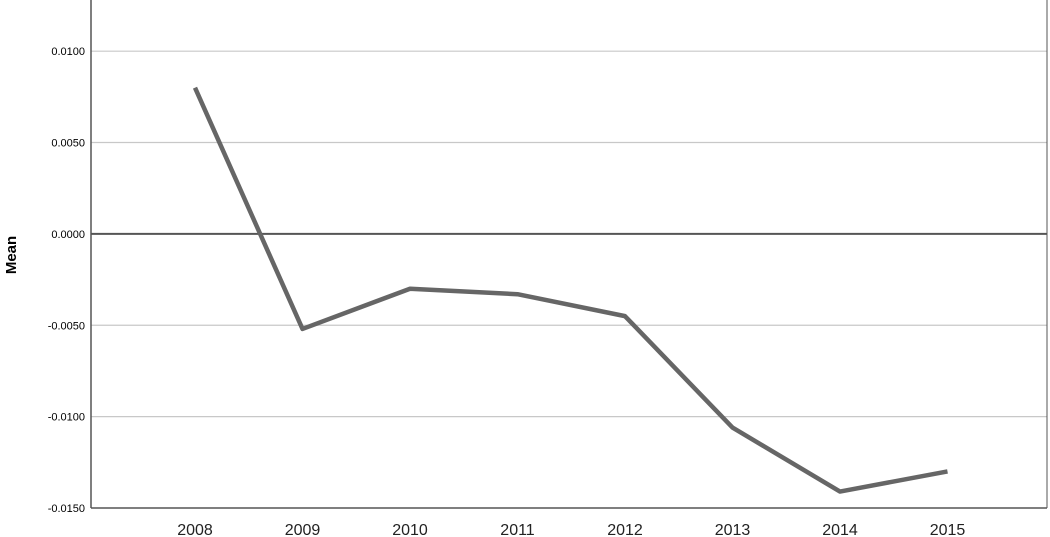 The image size is (1050, 537). What do you see at coordinates (303, 529) in the screenshot?
I see `x-tick-label: 2009` at bounding box center [303, 529].